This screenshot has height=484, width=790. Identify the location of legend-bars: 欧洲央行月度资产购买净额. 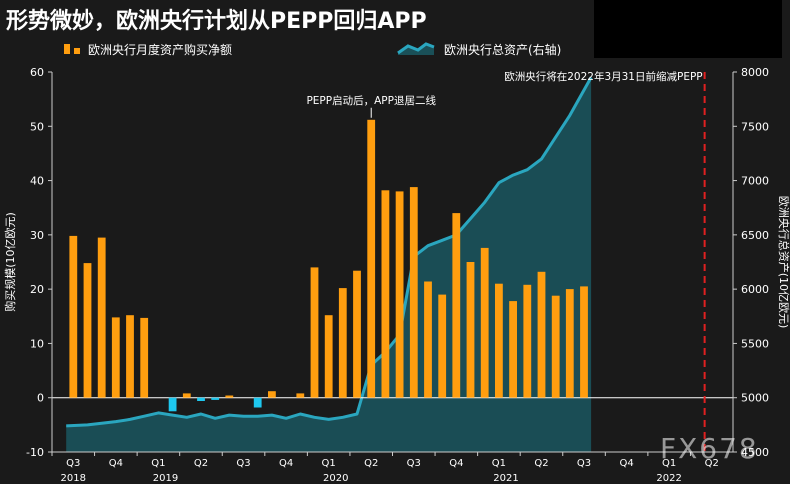
(148, 49).